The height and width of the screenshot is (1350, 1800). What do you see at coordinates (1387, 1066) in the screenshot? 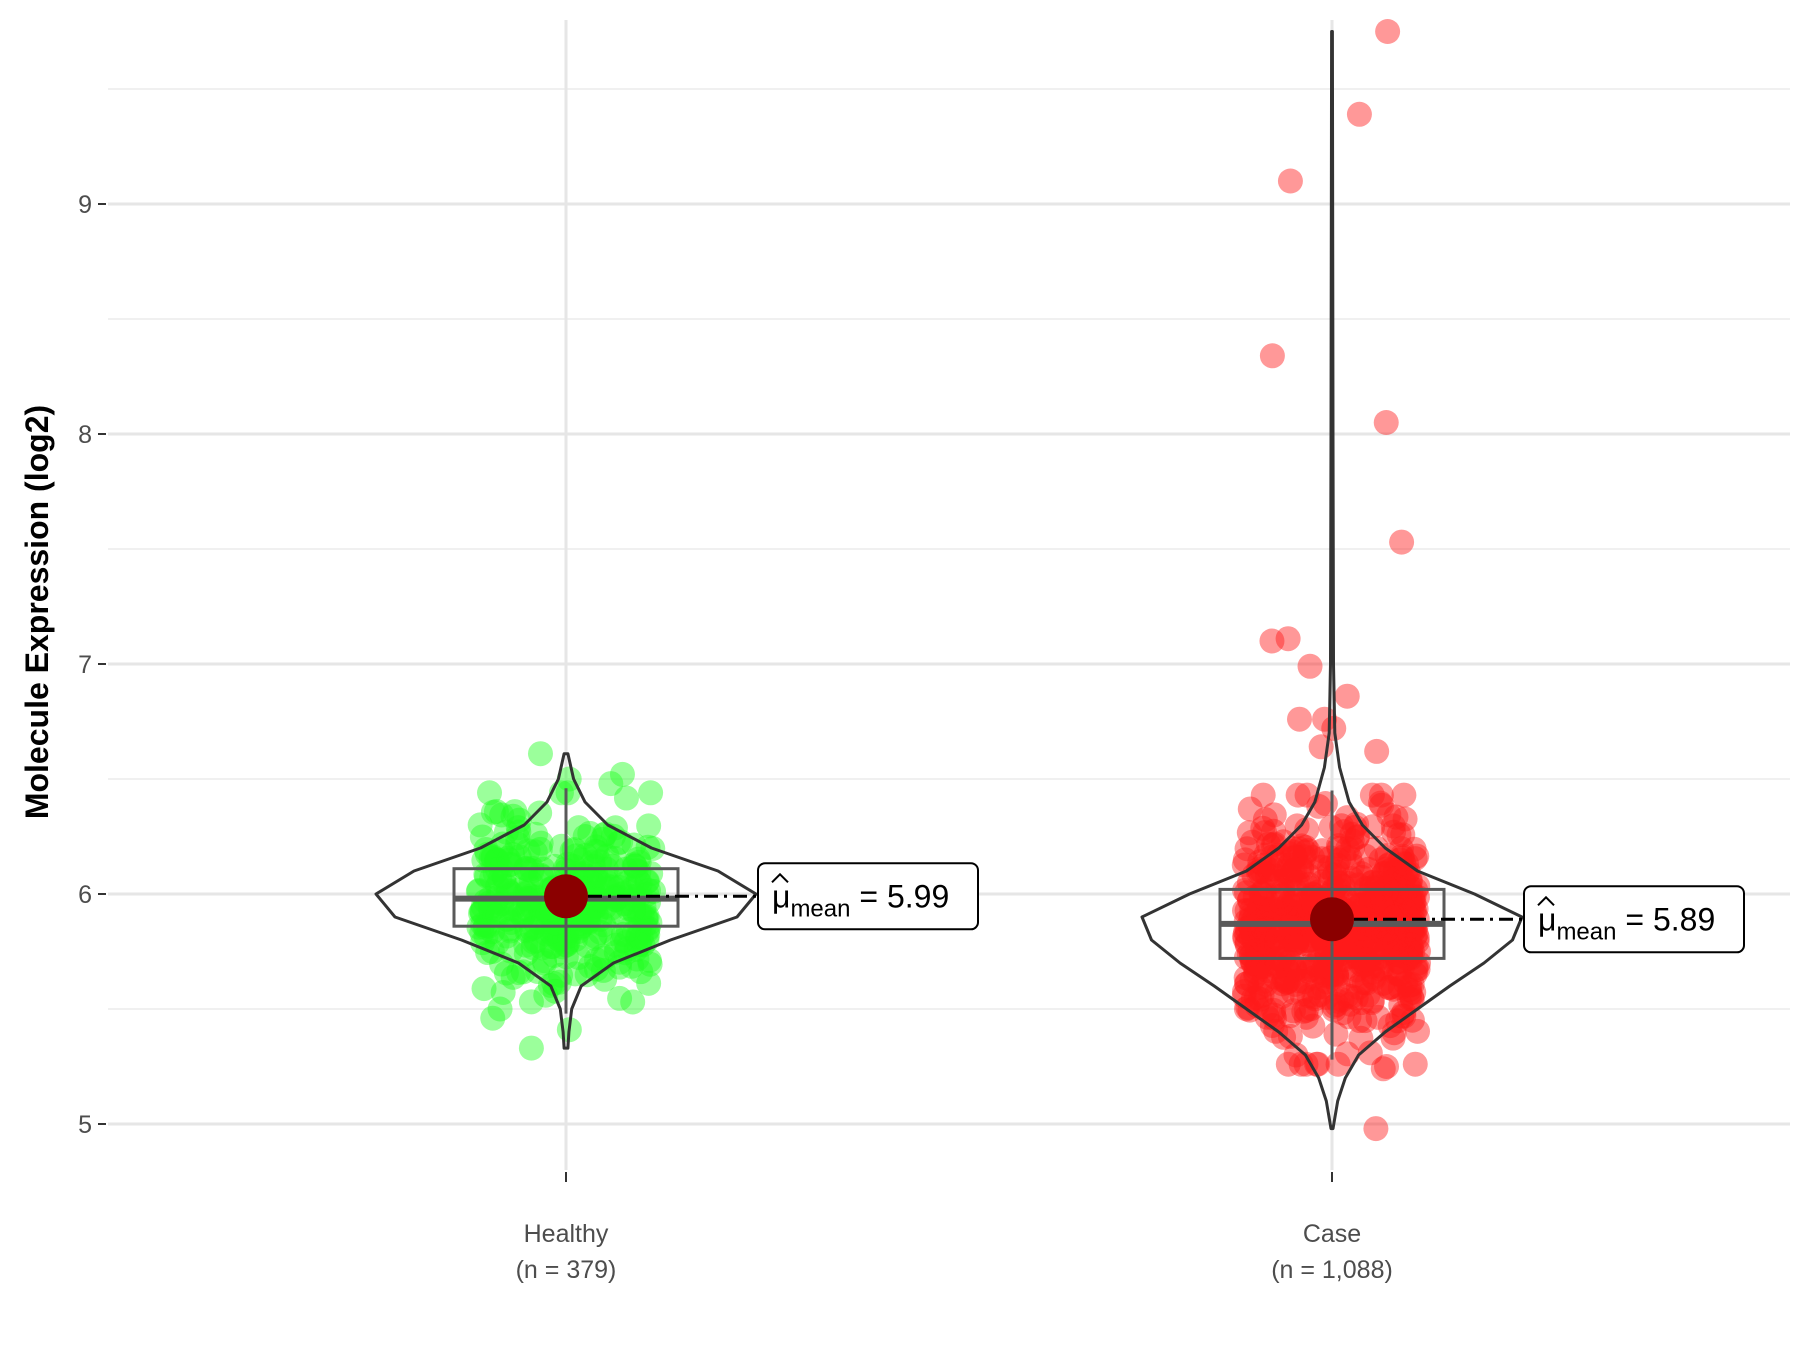
I see `outlier-point` at bounding box center [1387, 1066].